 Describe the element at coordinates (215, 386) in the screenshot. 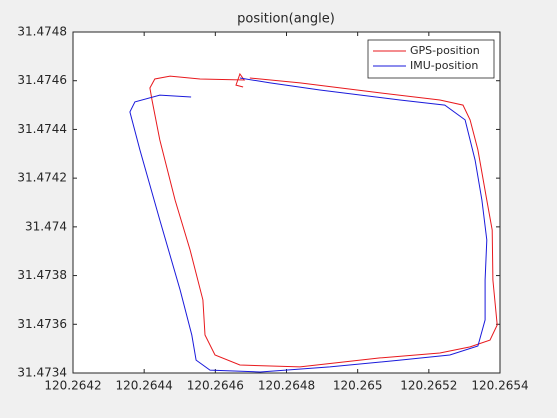

I see `x-tick-label: 120.2646` at that location.